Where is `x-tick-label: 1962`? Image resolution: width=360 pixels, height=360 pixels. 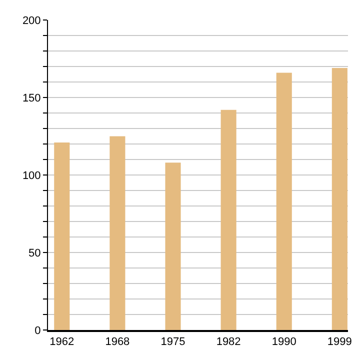 x-tick-label: 1962 is located at coordinates (62, 342).